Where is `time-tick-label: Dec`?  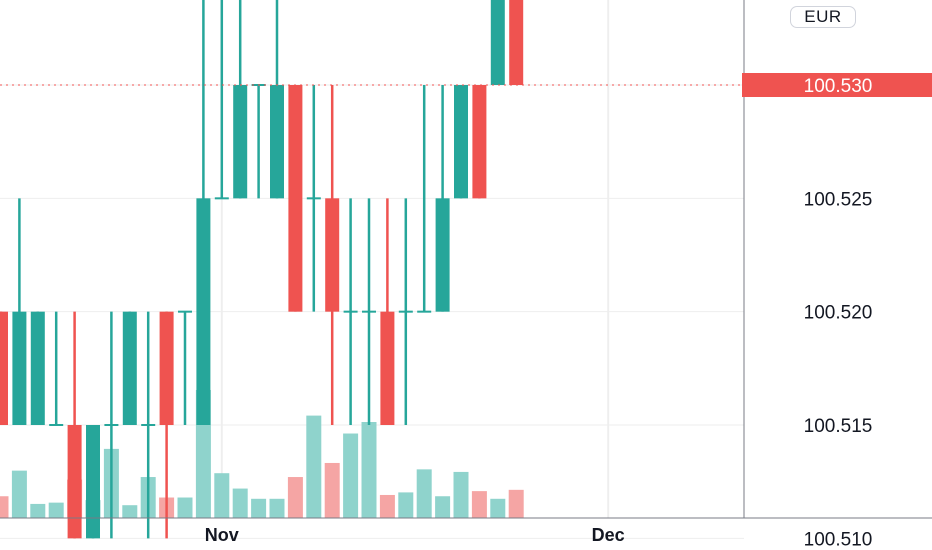
time-tick-label: Dec is located at coordinates (608, 535).